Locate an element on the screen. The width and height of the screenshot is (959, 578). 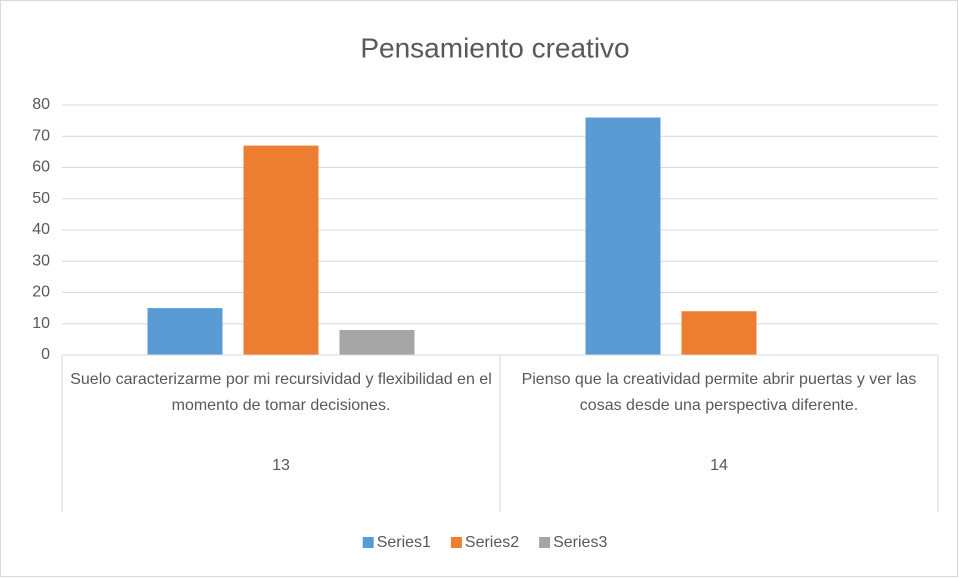
y-tick-label: 70 is located at coordinates (41, 135).